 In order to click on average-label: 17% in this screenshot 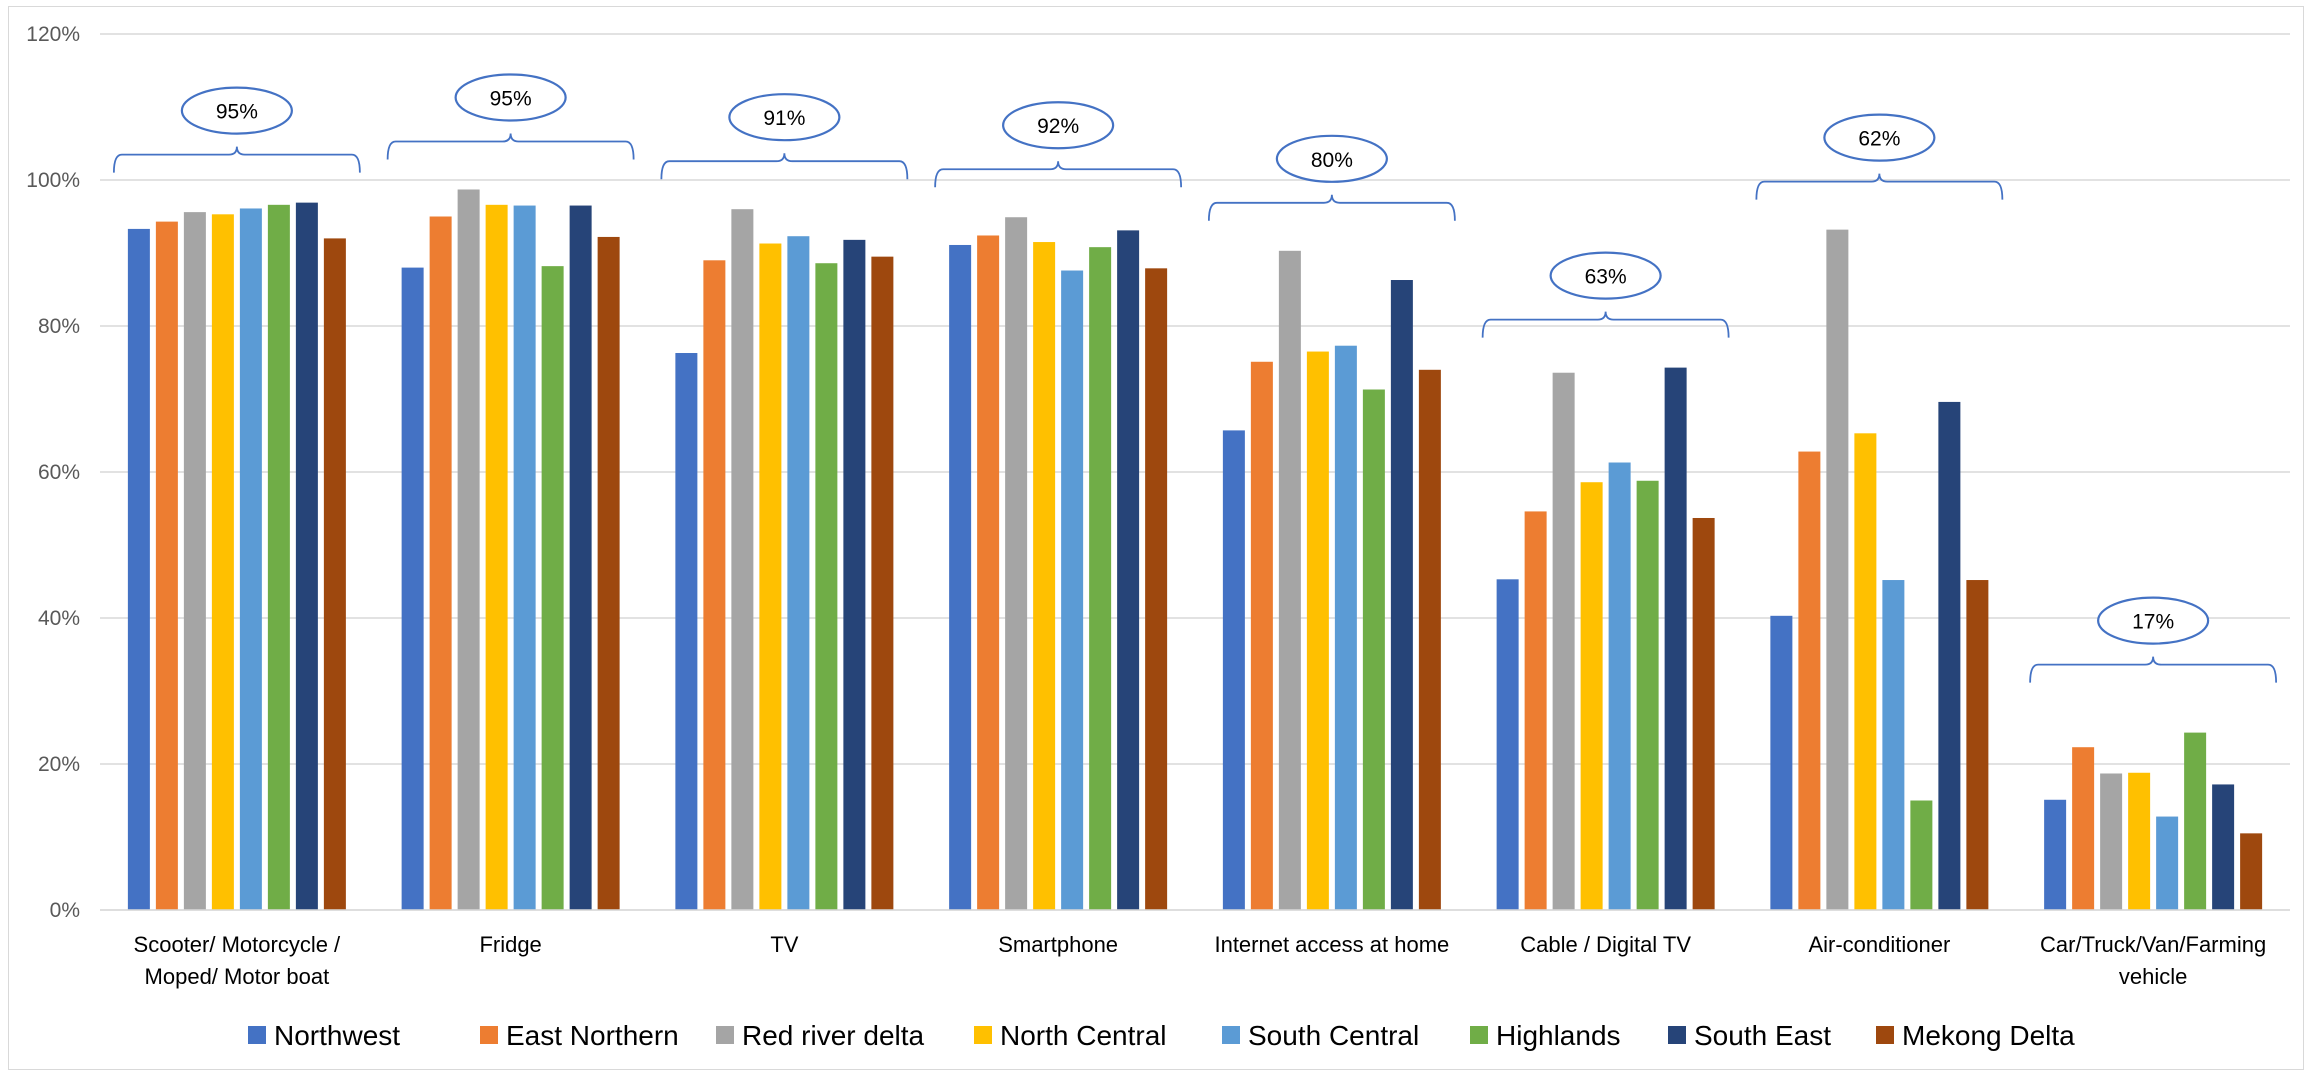, I will do `click(2153, 622)`.